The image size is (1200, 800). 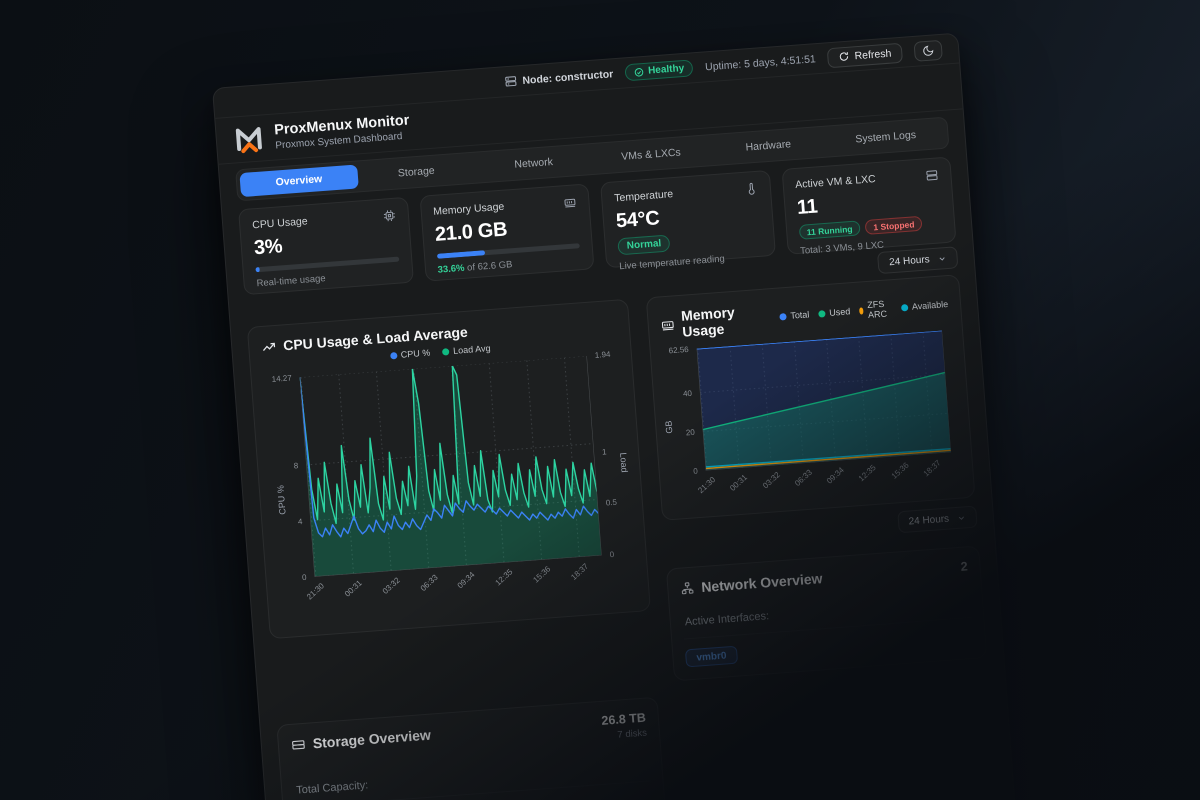 What do you see at coordinates (803, 477) in the screenshot?
I see `x-axis-tick: 06:33` at bounding box center [803, 477].